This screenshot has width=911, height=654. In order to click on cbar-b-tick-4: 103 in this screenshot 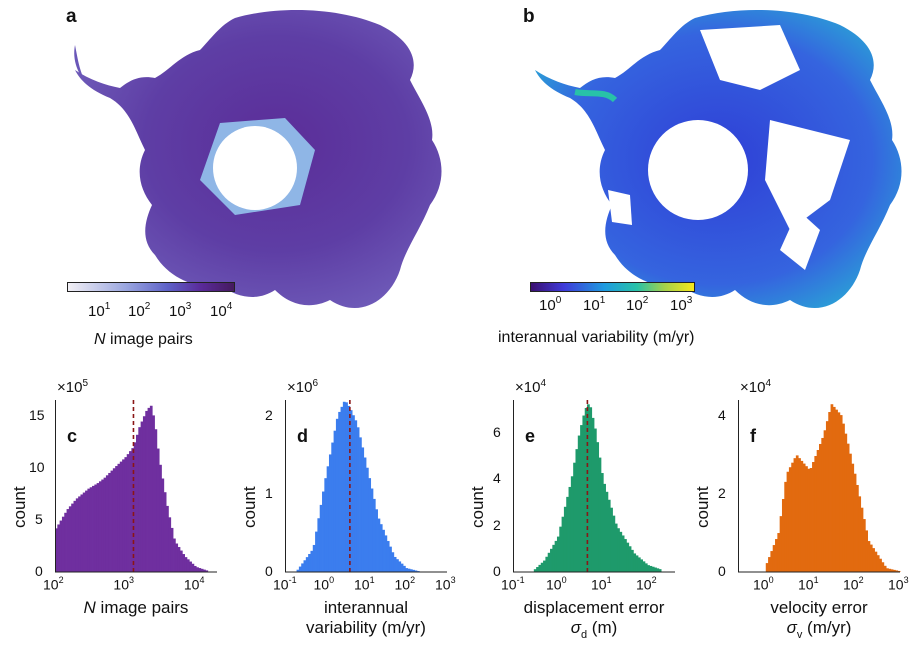, I will do `click(681, 304)`.